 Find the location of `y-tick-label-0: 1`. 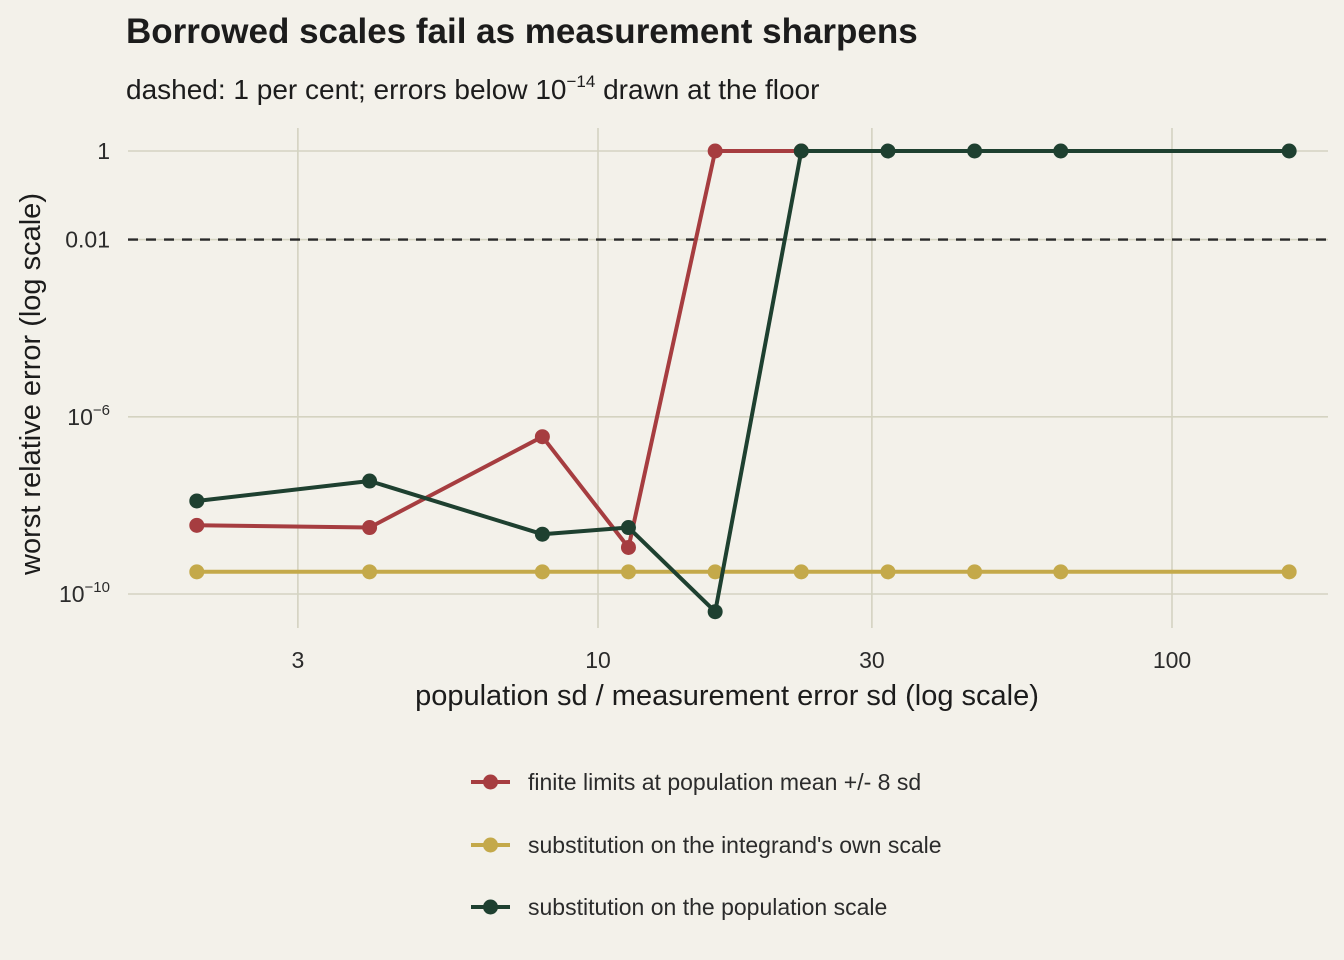

y-tick-label-0: 1 is located at coordinates (103, 151).